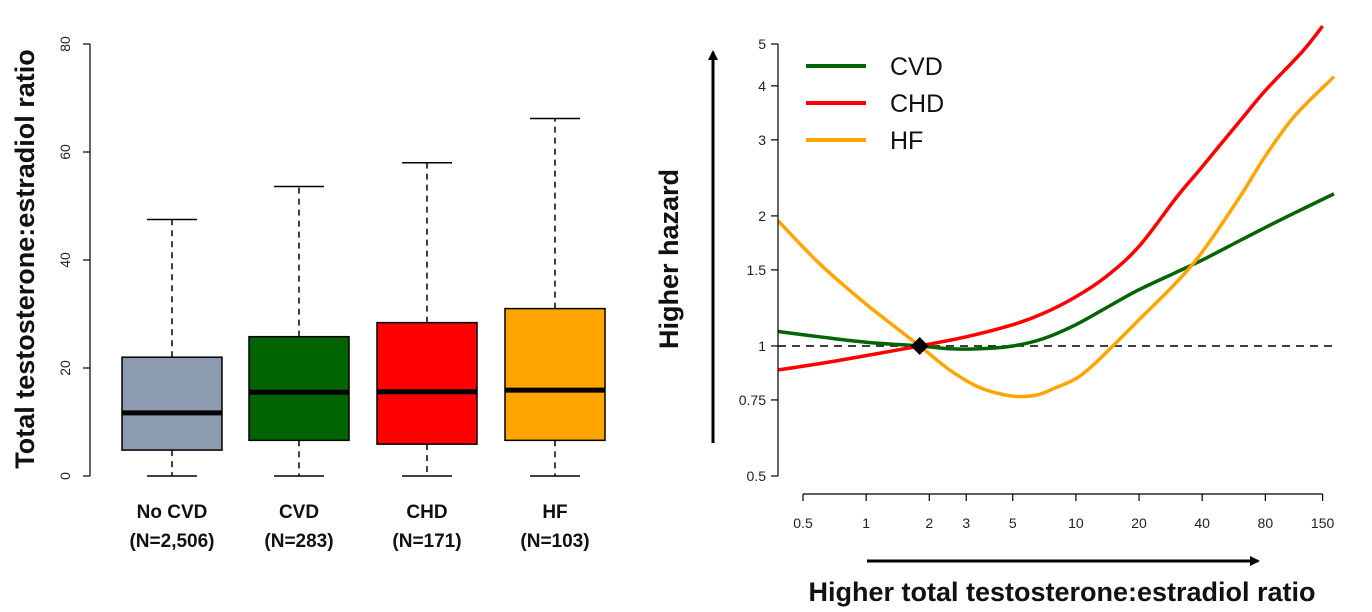  I want to click on hazard-x-tick-label: 150, so click(1323, 523).